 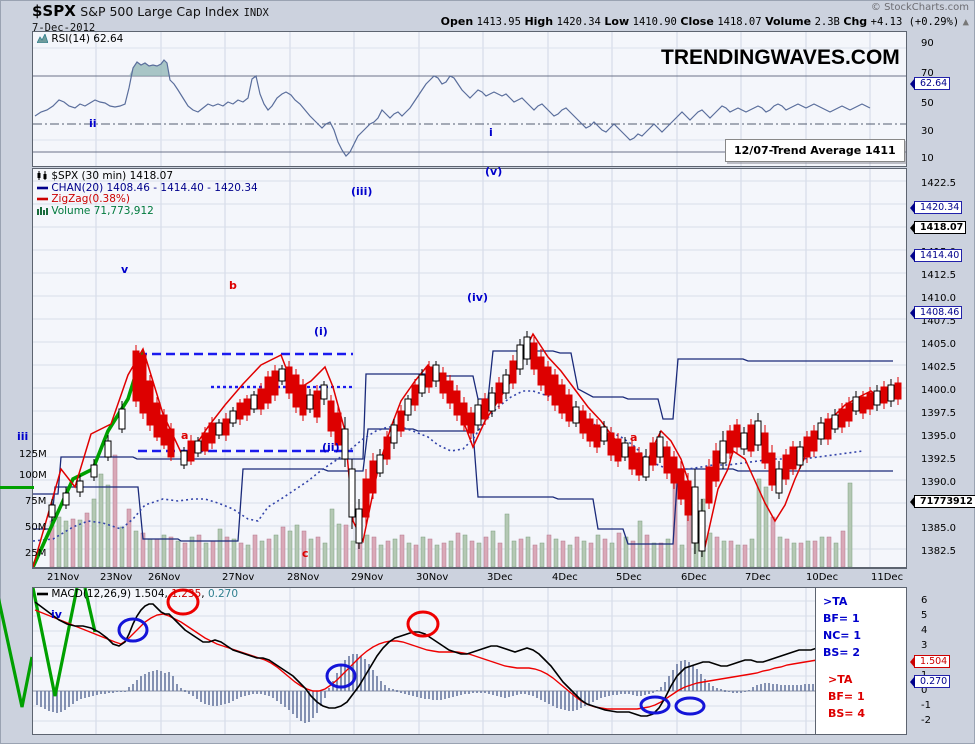 I want to click on price-legend-row-3: Volume 71,773,912, so click(x=147, y=211).